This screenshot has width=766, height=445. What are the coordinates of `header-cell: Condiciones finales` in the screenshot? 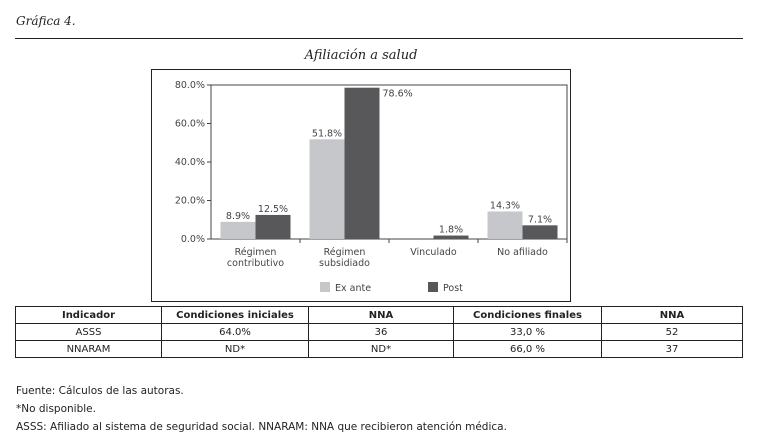 It's located at (527, 315).